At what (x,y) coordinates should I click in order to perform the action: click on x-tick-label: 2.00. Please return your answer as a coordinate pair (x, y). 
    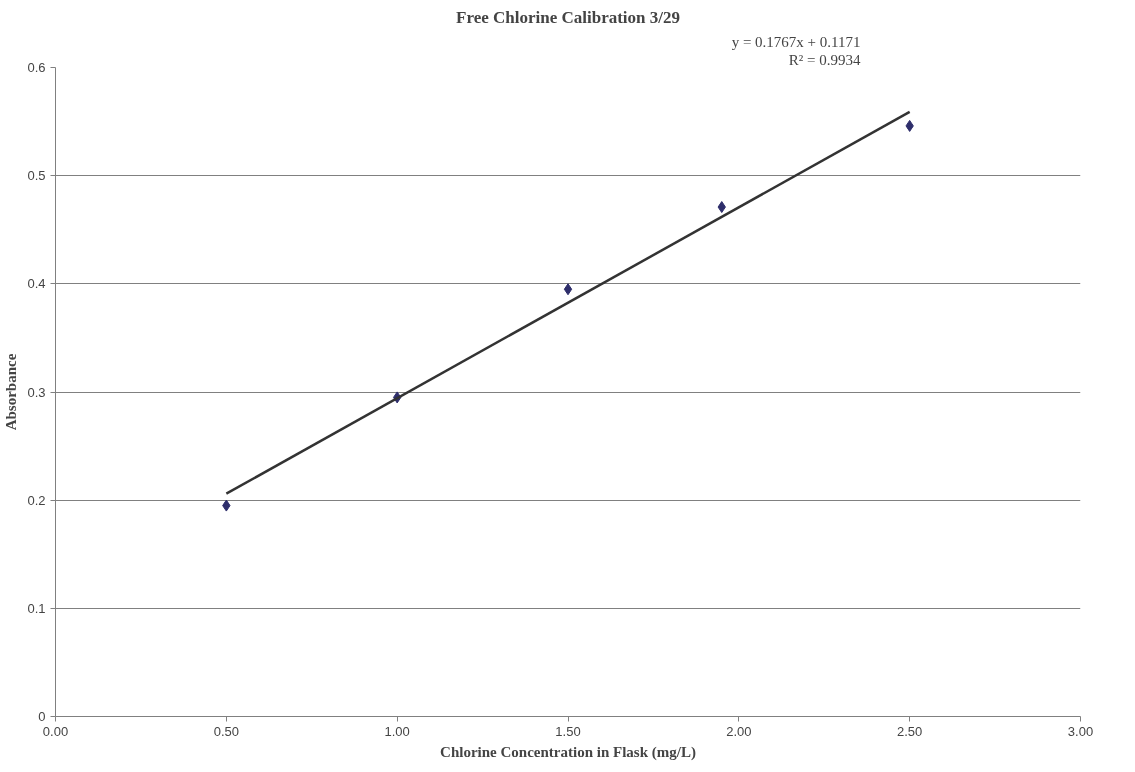
    Looking at the image, I should click on (739, 731).